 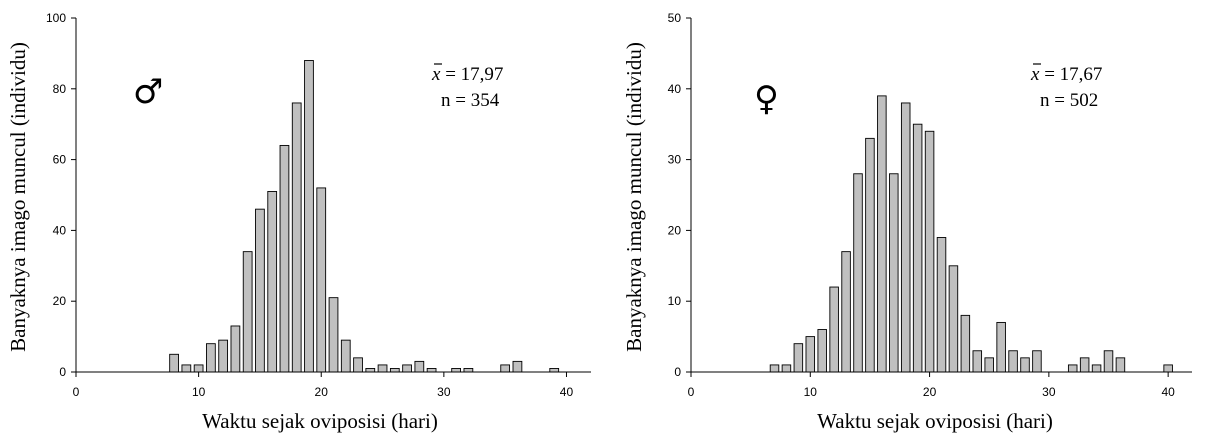 I want to click on mean-value: = 17,67, so click(x=1070, y=74).